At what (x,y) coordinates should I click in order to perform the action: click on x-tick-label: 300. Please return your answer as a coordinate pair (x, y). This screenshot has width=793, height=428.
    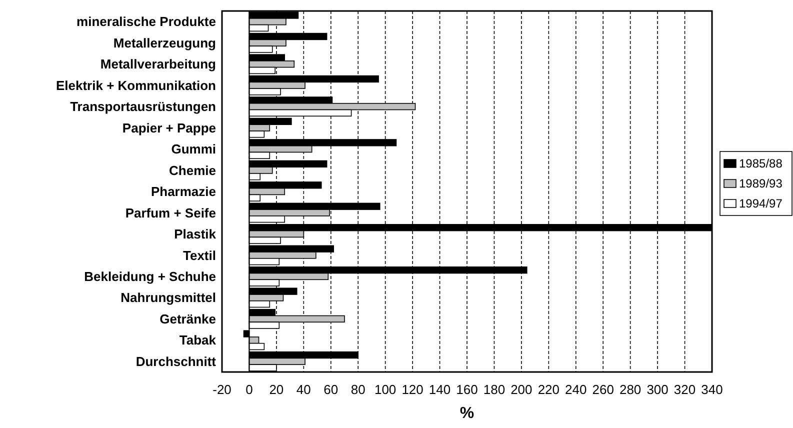
    Looking at the image, I should click on (657, 389).